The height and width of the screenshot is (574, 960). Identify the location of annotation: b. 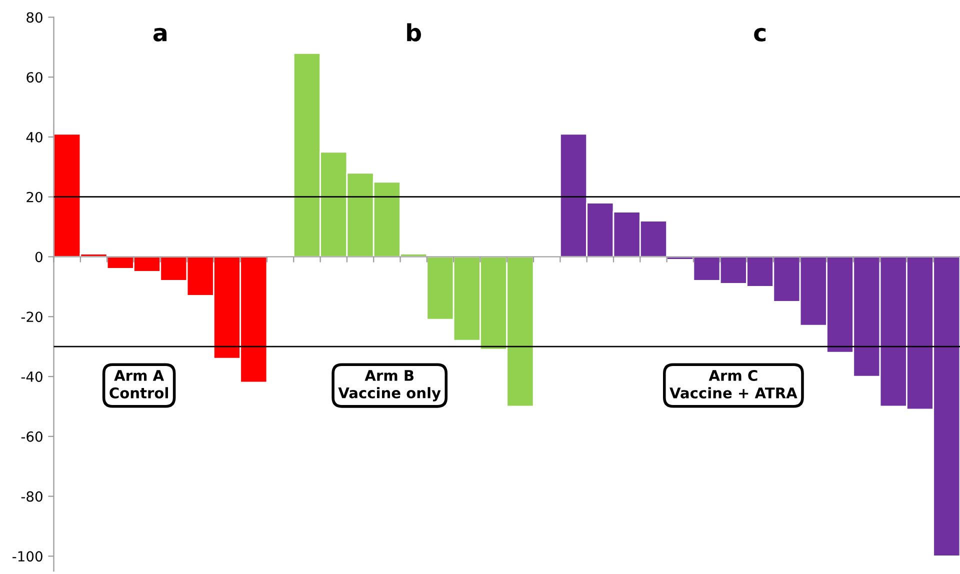
(414, 32).